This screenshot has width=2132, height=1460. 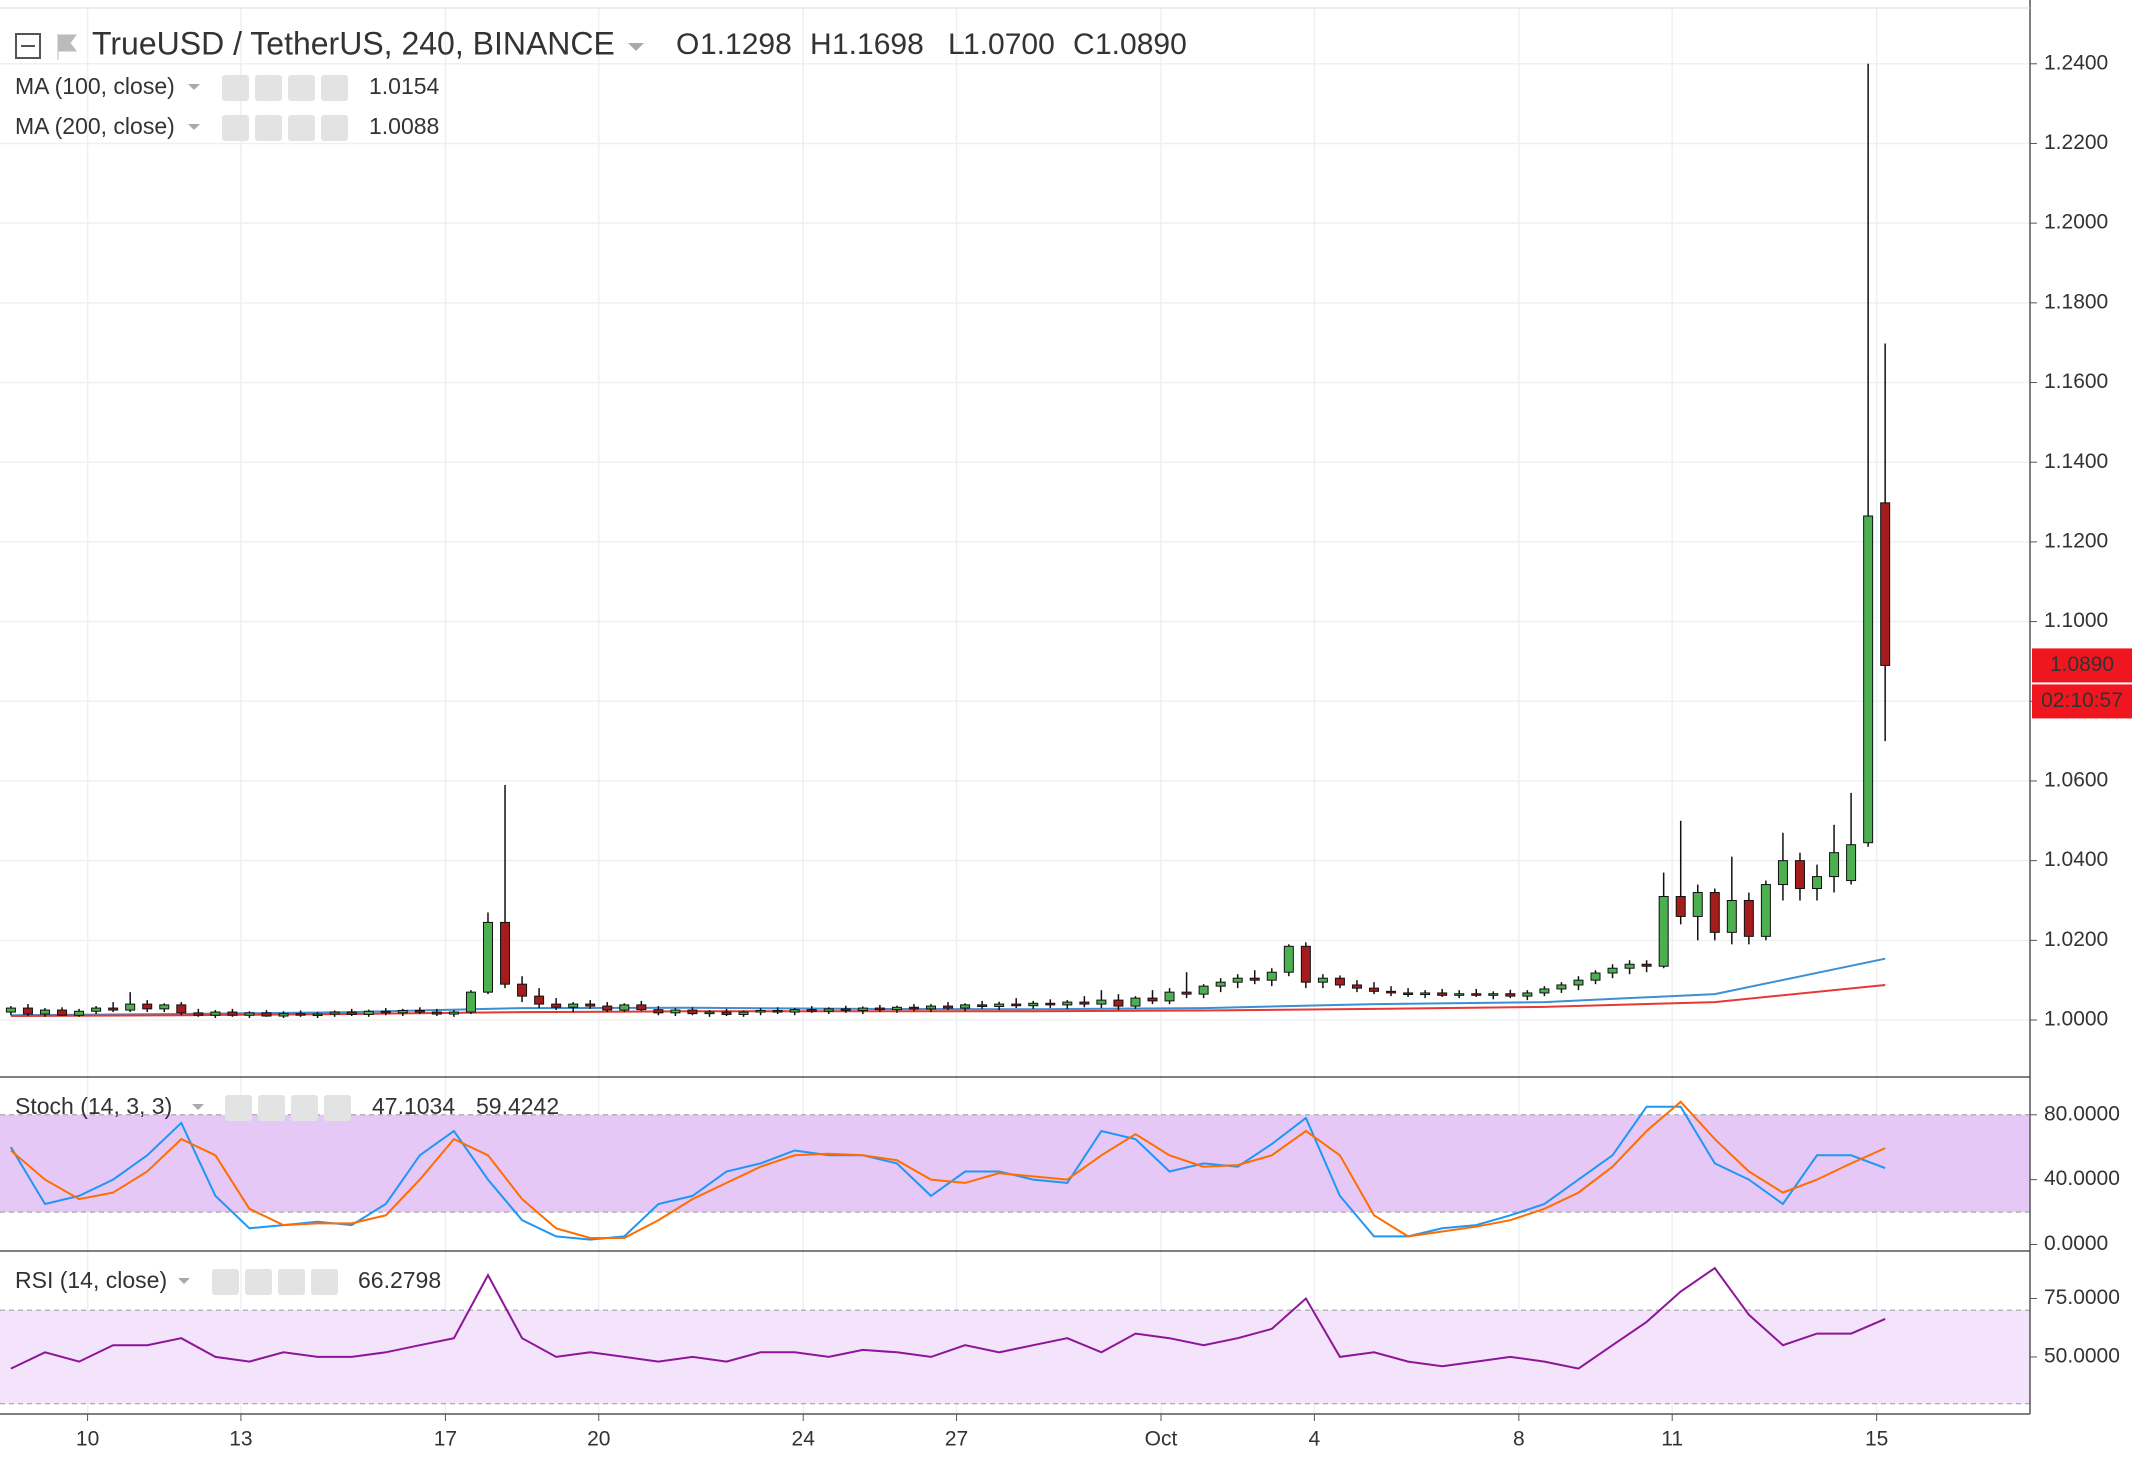 What do you see at coordinates (821, 44) in the screenshot?
I see `ohlc-label: H` at bounding box center [821, 44].